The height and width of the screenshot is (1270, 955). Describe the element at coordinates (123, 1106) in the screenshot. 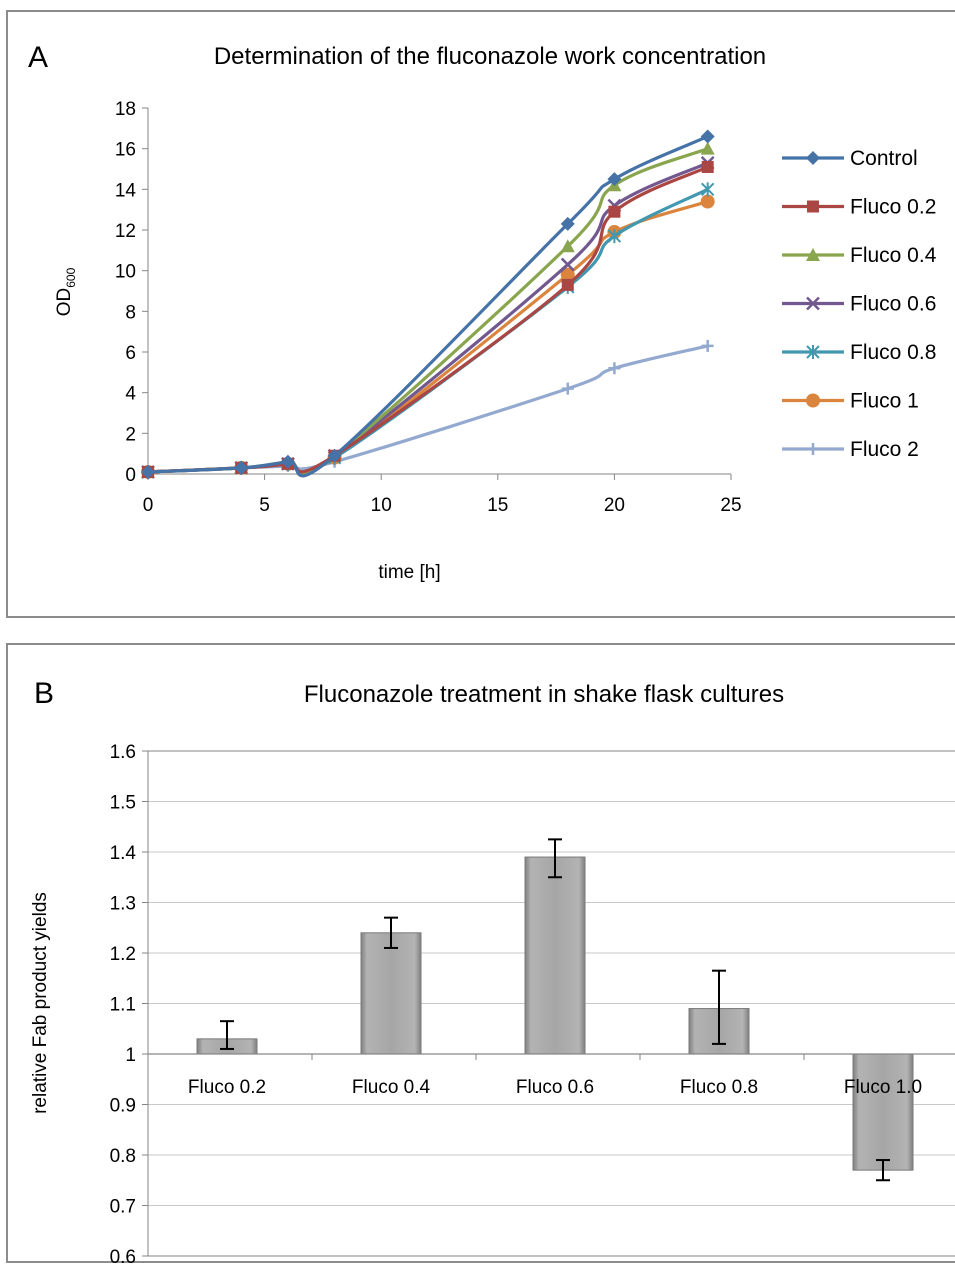

I see `y-tick-label: 0.9` at that location.